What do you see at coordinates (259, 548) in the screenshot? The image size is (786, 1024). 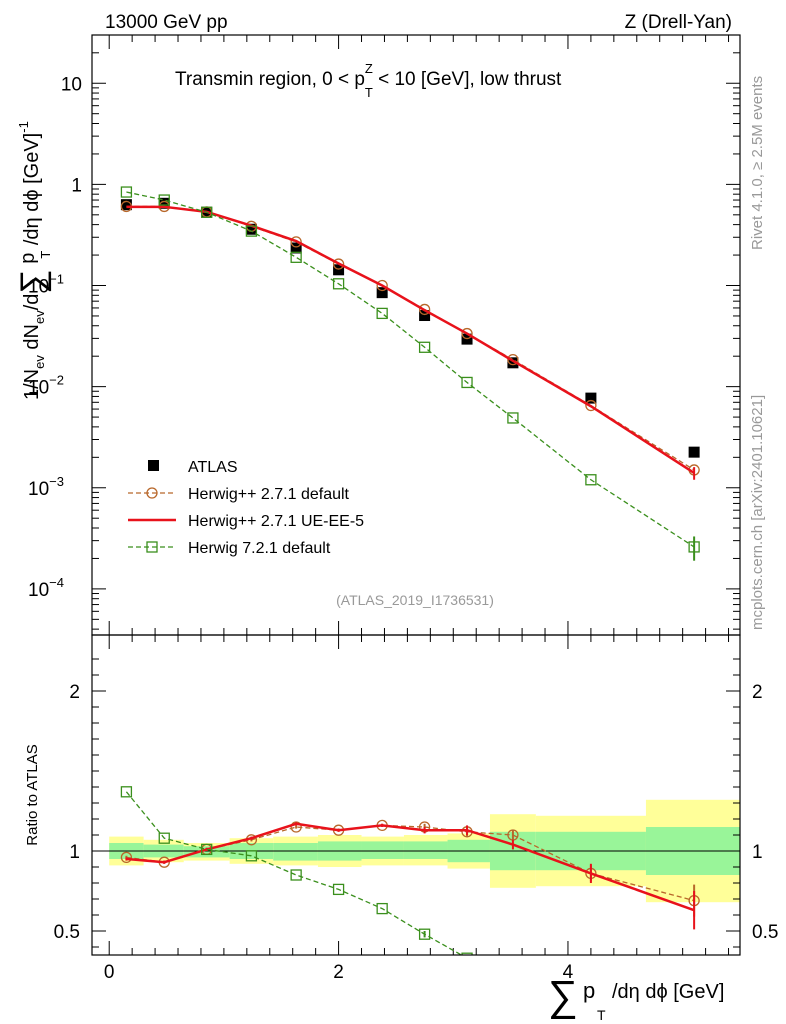 I see `legend-label-herwig-7-2-1-default: Herwig 7.2.1 default` at bounding box center [259, 548].